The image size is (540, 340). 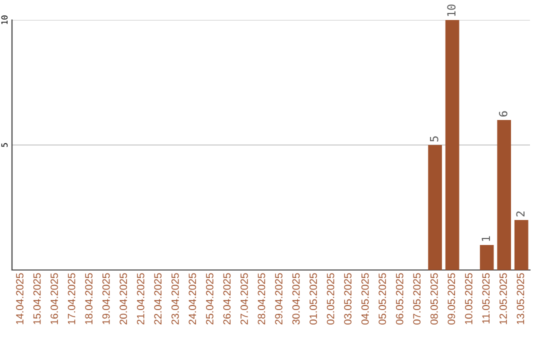 What do you see at coordinates (417, 298) in the screenshot?
I see `x-tick-label: 07.05.2025` at bounding box center [417, 298].